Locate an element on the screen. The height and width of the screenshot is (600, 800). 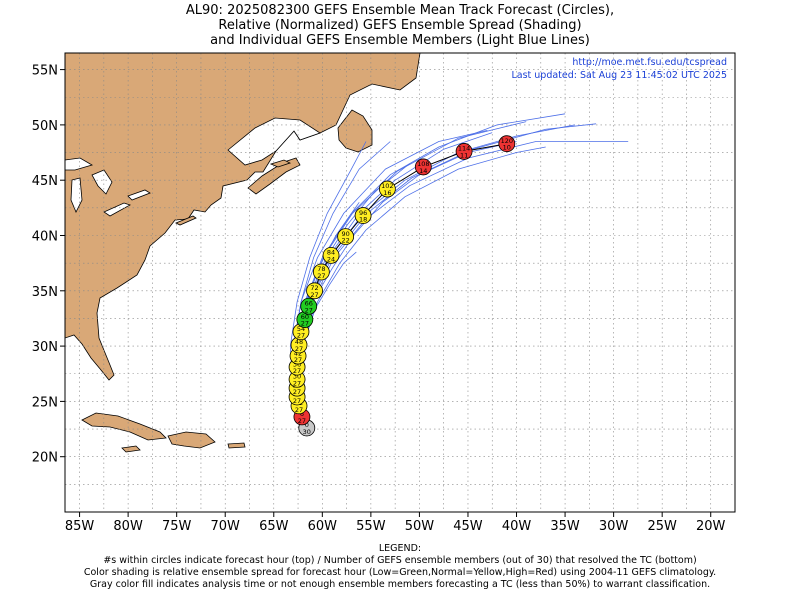
lat-tick-label: 40N is located at coordinates (45, 236).